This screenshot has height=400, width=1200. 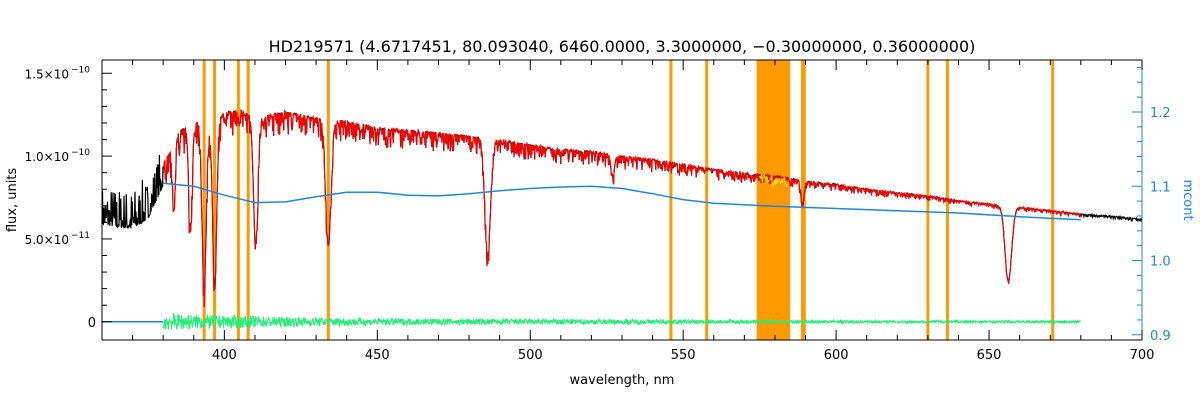 I want to click on masked-band, so click(x=773, y=200).